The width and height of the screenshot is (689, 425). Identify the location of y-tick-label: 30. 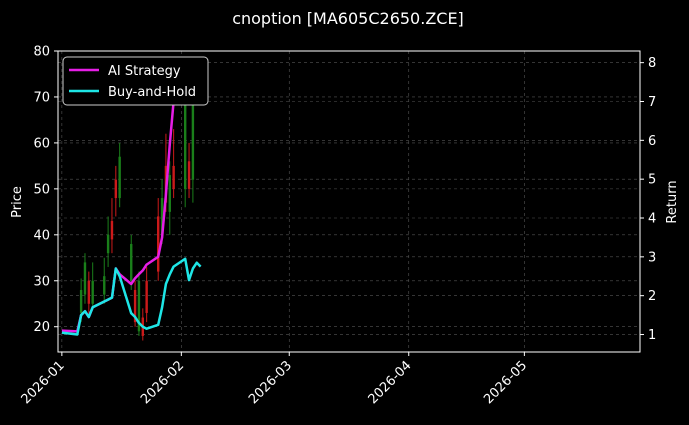
(41, 281).